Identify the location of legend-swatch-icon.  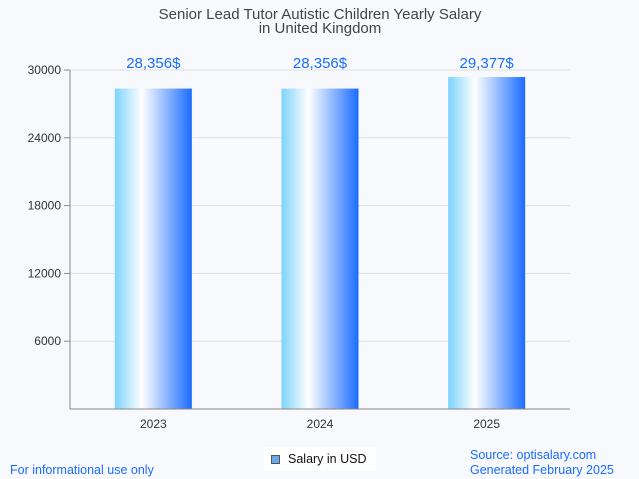
(275, 459).